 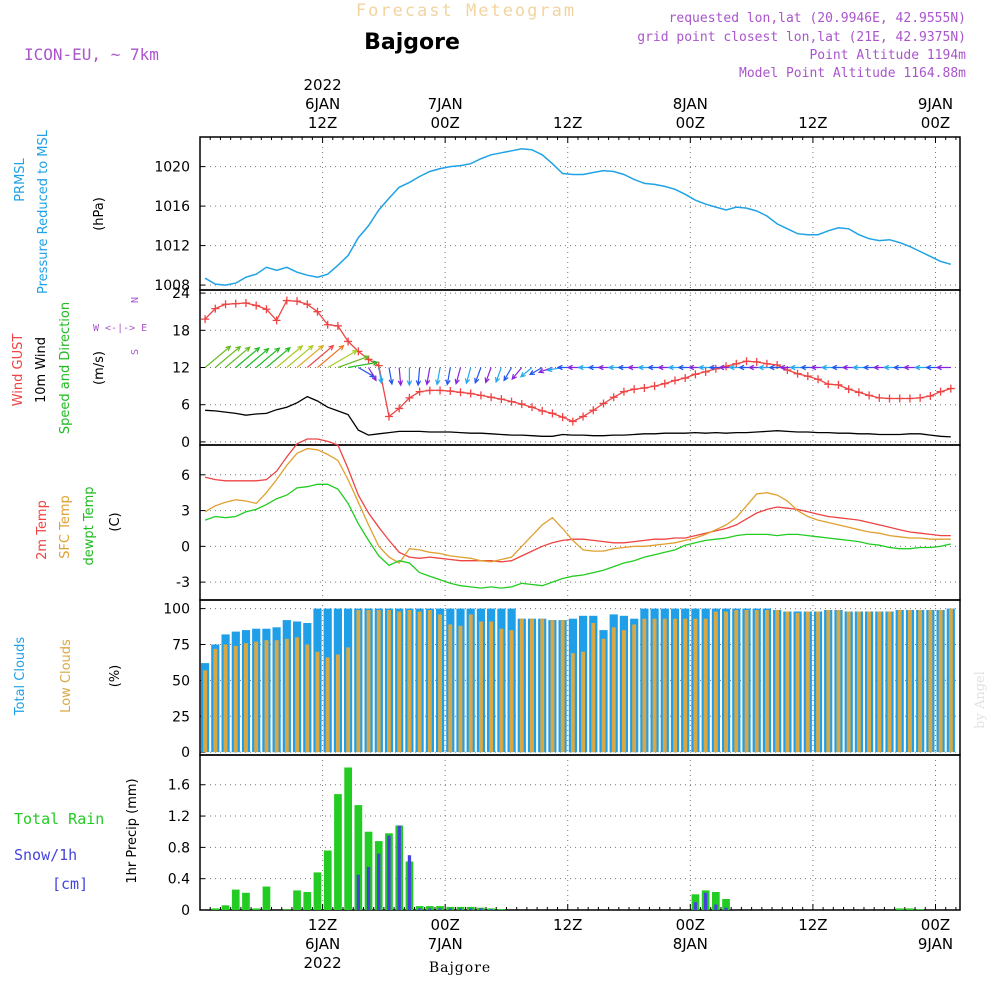 I want to click on gust-line, so click(x=577, y=361).